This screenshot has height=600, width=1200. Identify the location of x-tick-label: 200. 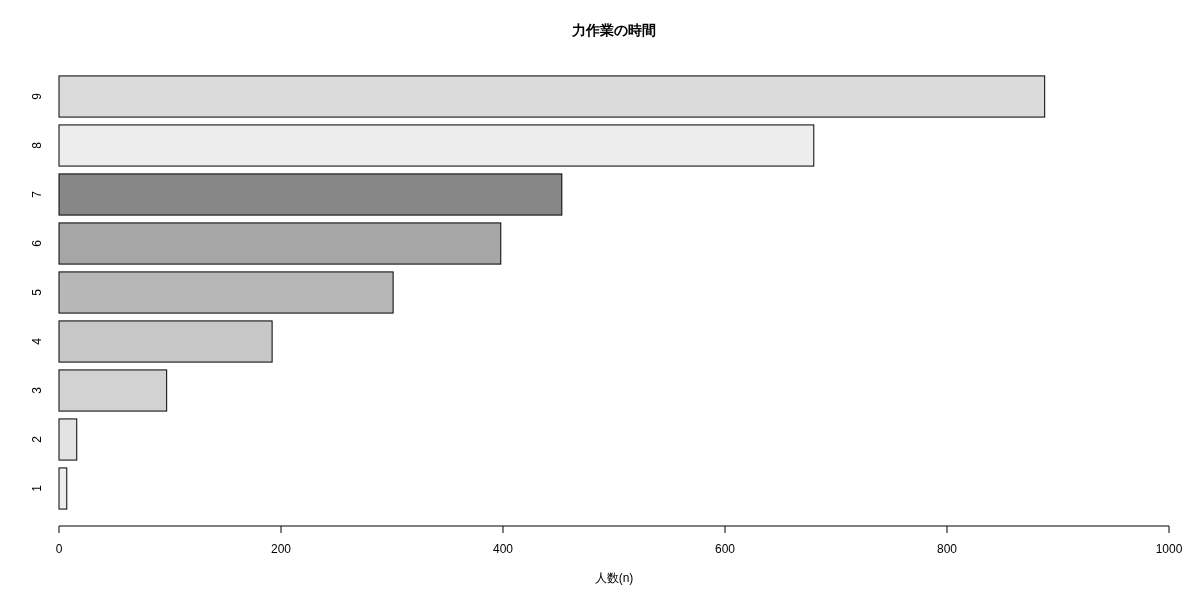
(281, 549).